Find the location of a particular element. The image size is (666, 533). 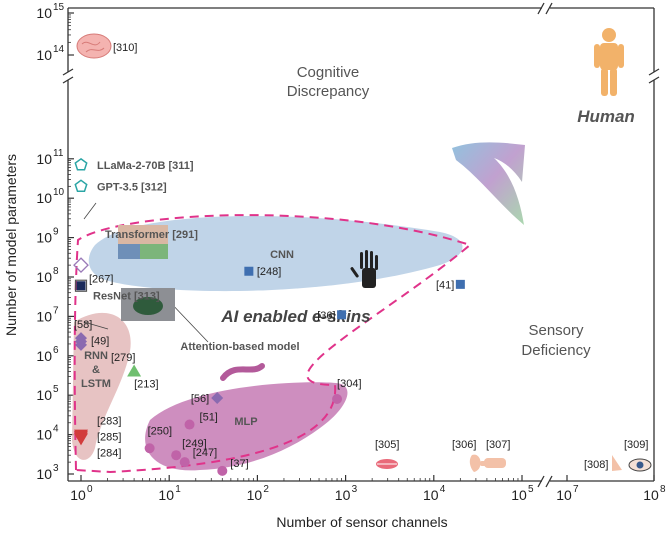

point-label: [56] is located at coordinates (200, 399).